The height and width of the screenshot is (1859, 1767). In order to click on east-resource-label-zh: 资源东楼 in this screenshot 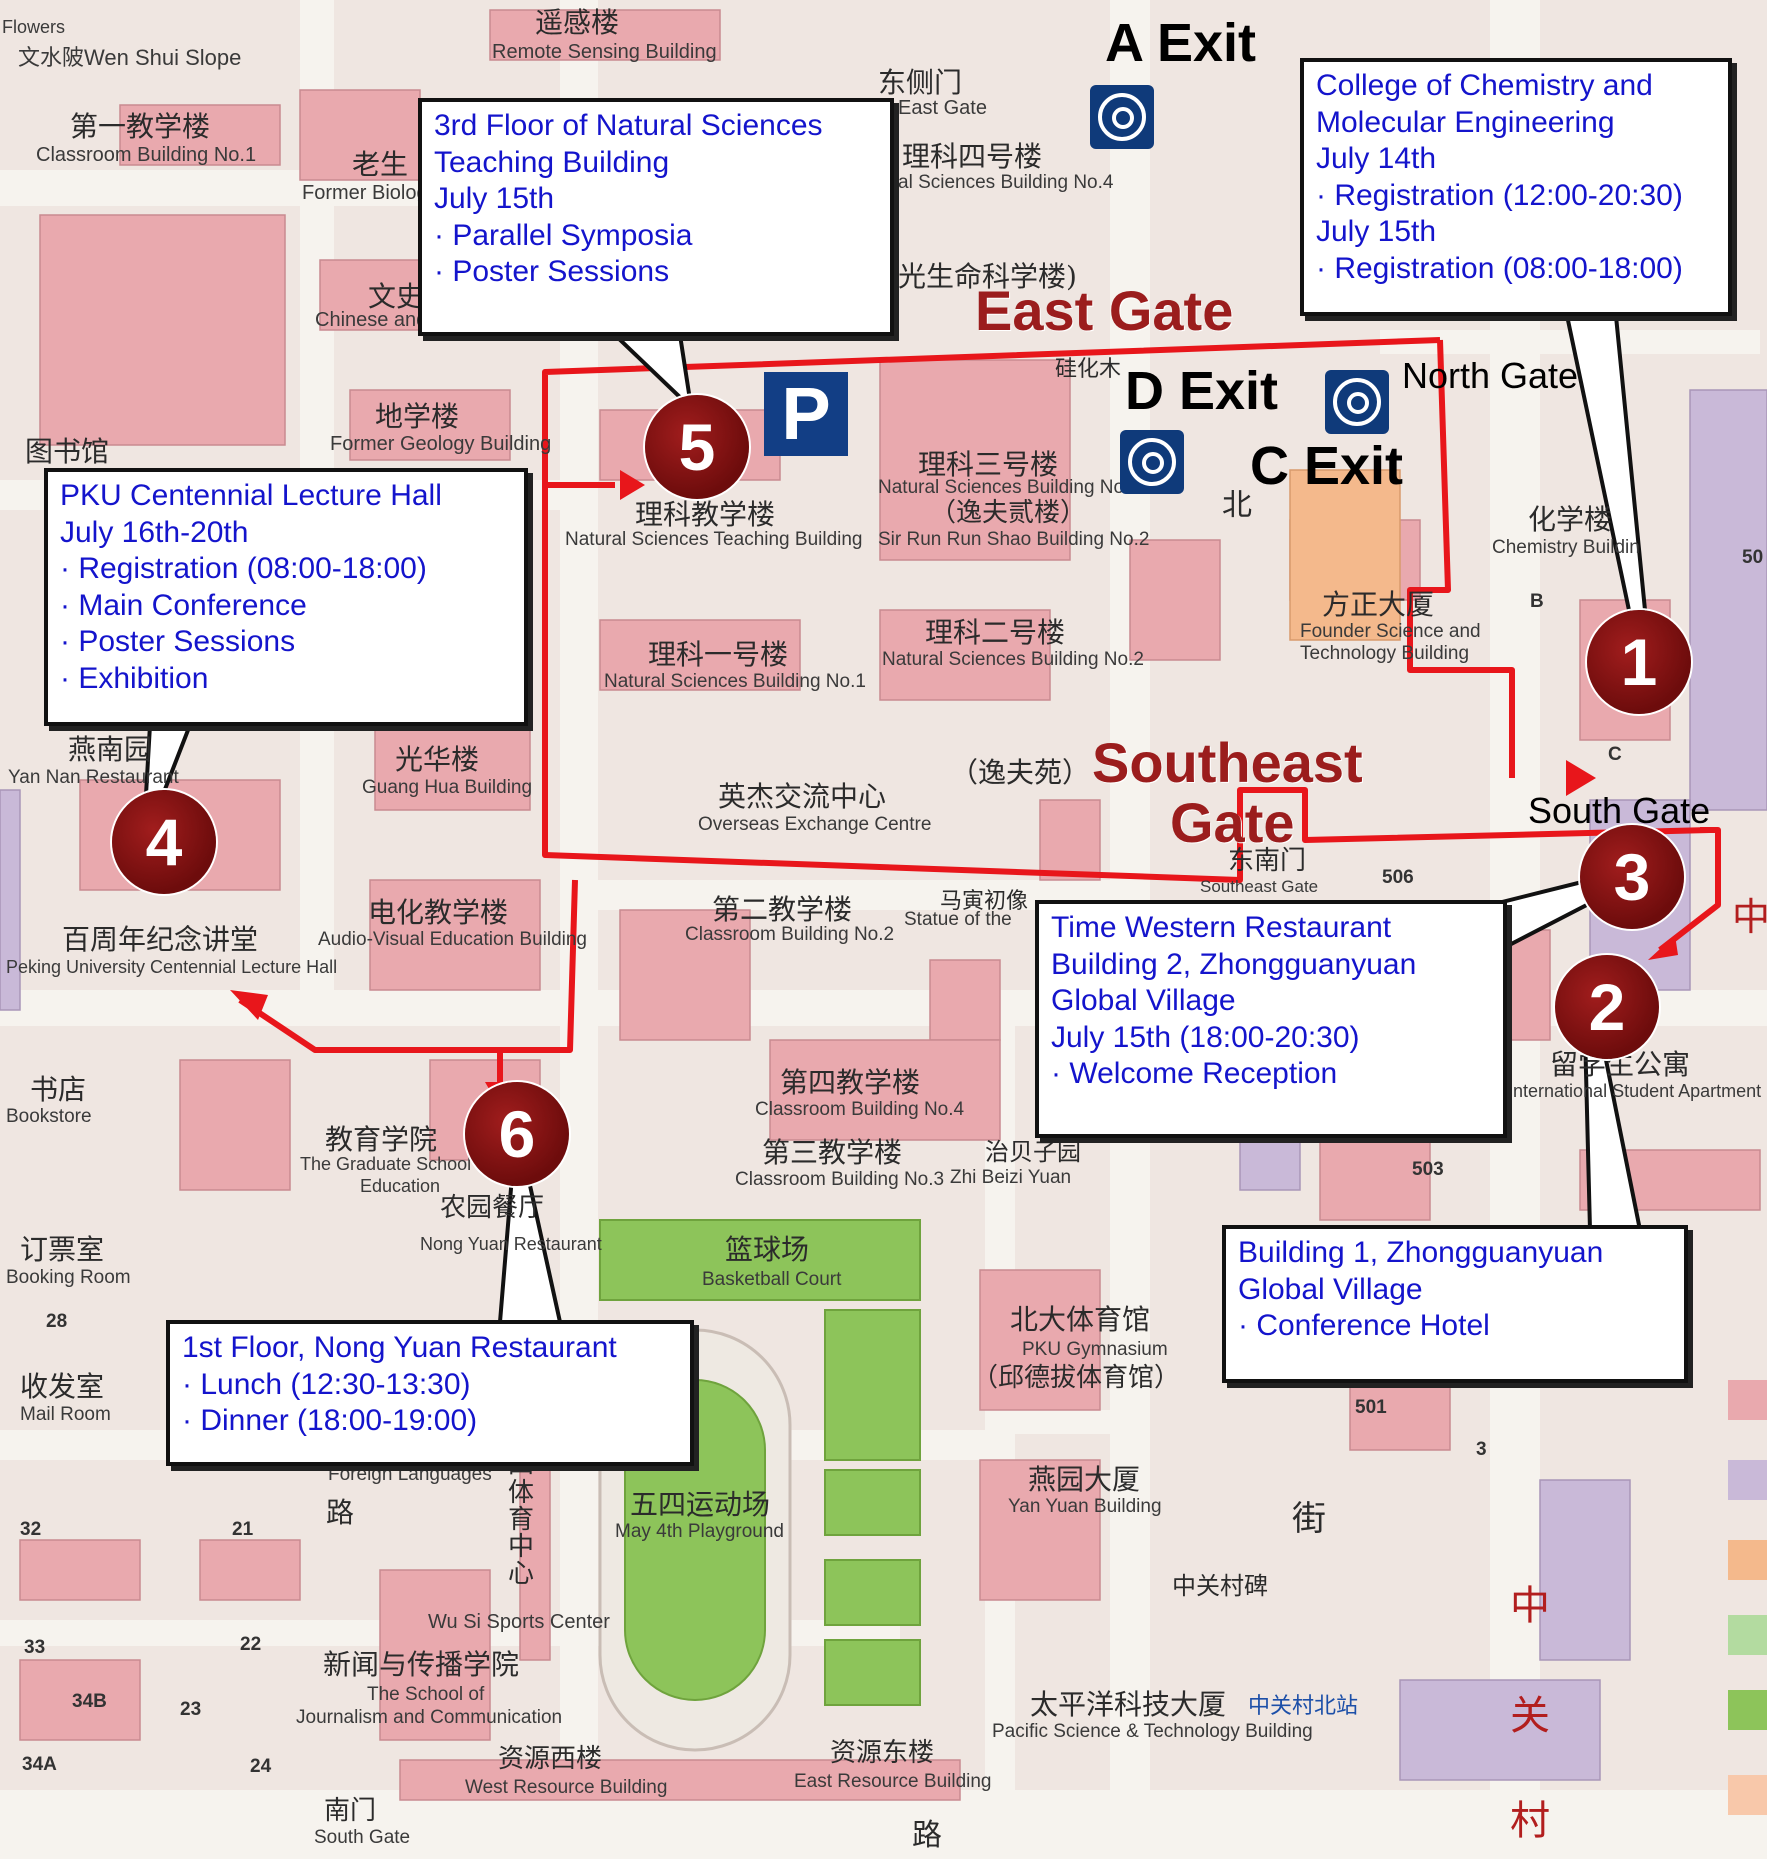, I will do `click(882, 1753)`.